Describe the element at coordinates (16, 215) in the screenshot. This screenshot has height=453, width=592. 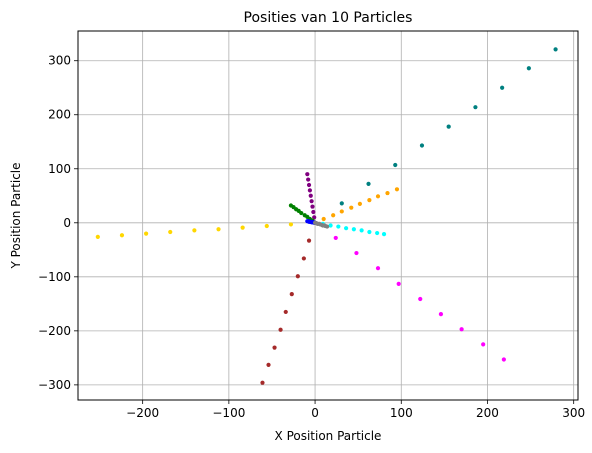
I see `y-axis-label: Y Position Particle` at that location.